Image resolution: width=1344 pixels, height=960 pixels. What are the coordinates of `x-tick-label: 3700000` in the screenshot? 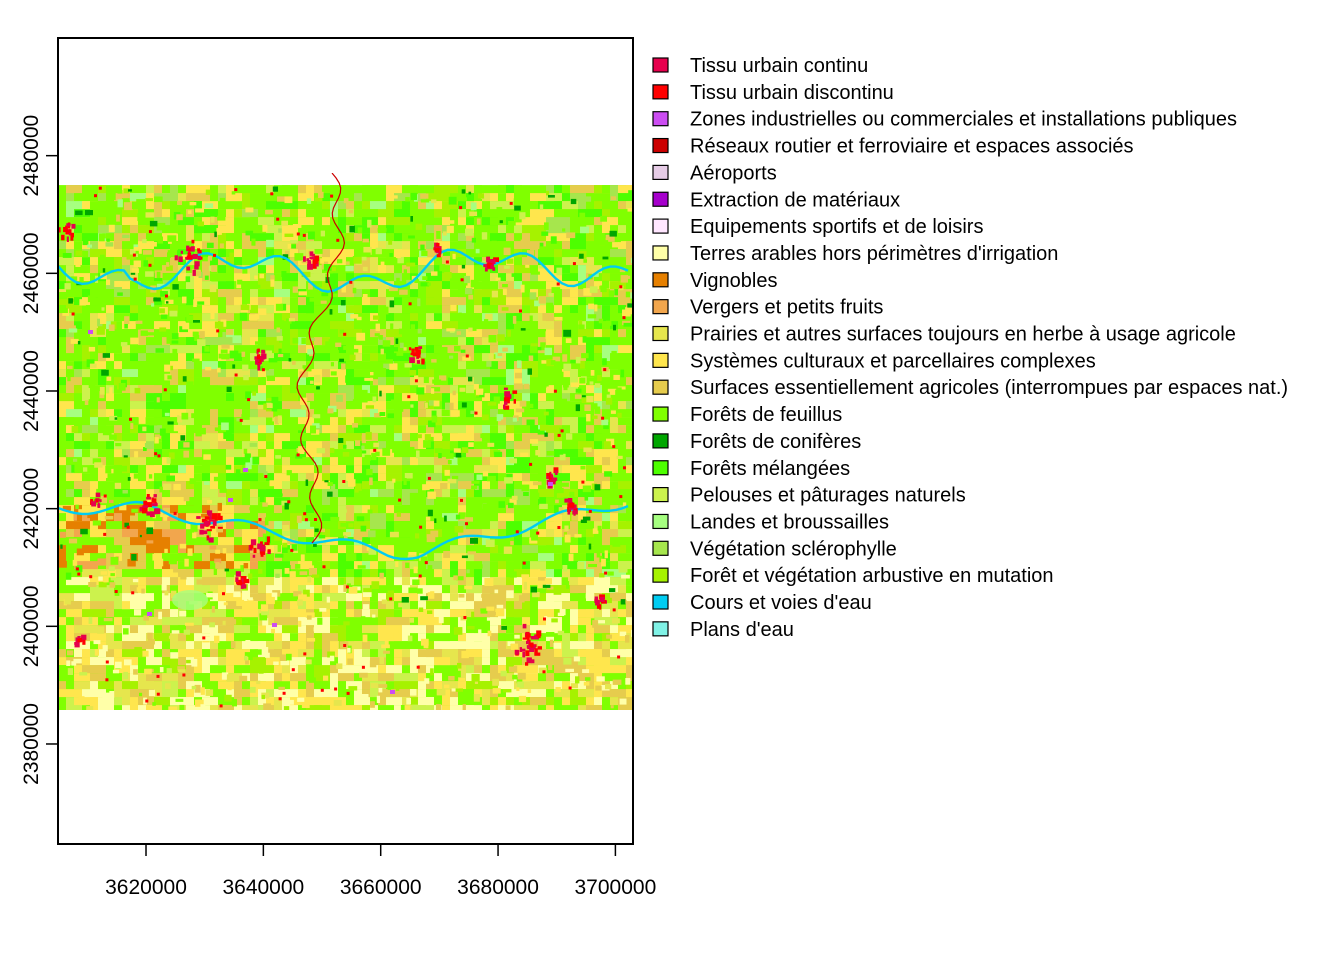 It's located at (616, 887).